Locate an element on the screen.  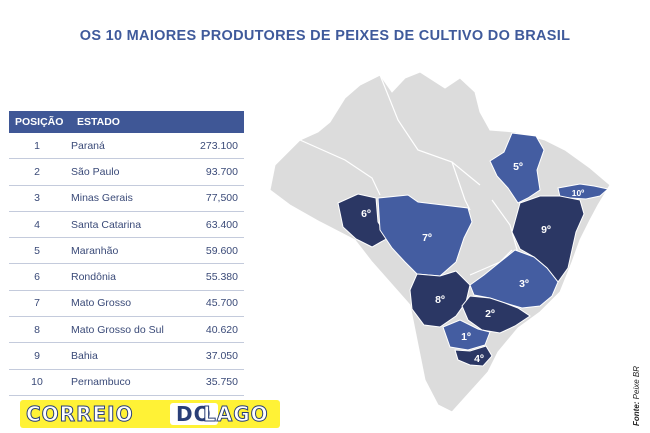
source-note: Fonte: Peixe BR is located at coordinates (636, 396).